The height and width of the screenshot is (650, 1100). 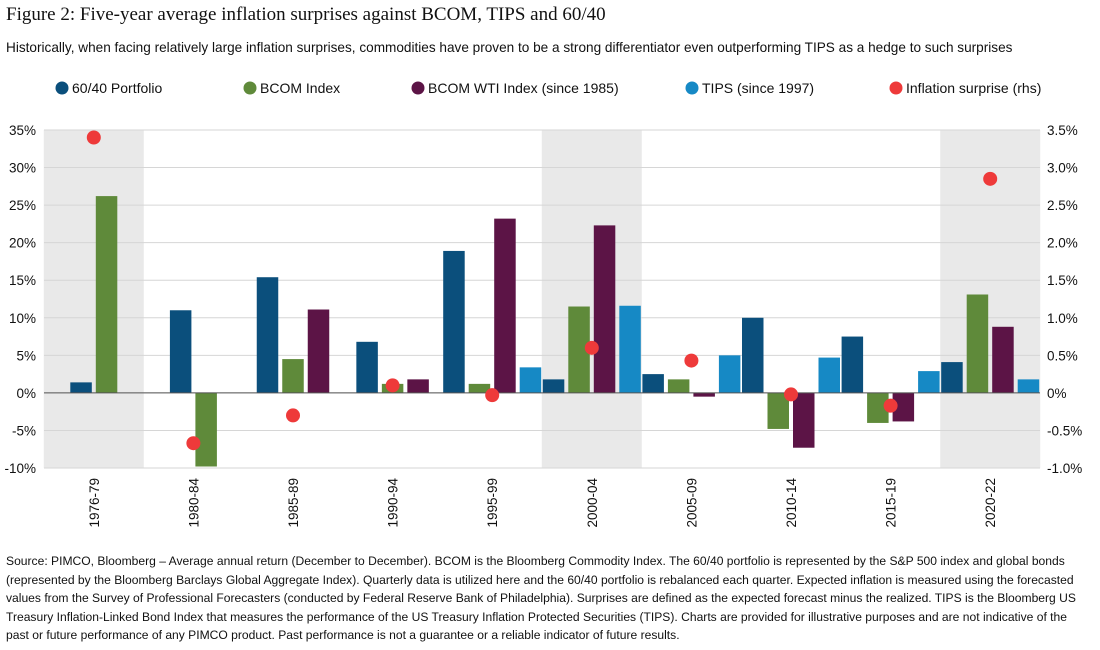 I want to click on x-tick-label: 2000-04, so click(x=592, y=503).